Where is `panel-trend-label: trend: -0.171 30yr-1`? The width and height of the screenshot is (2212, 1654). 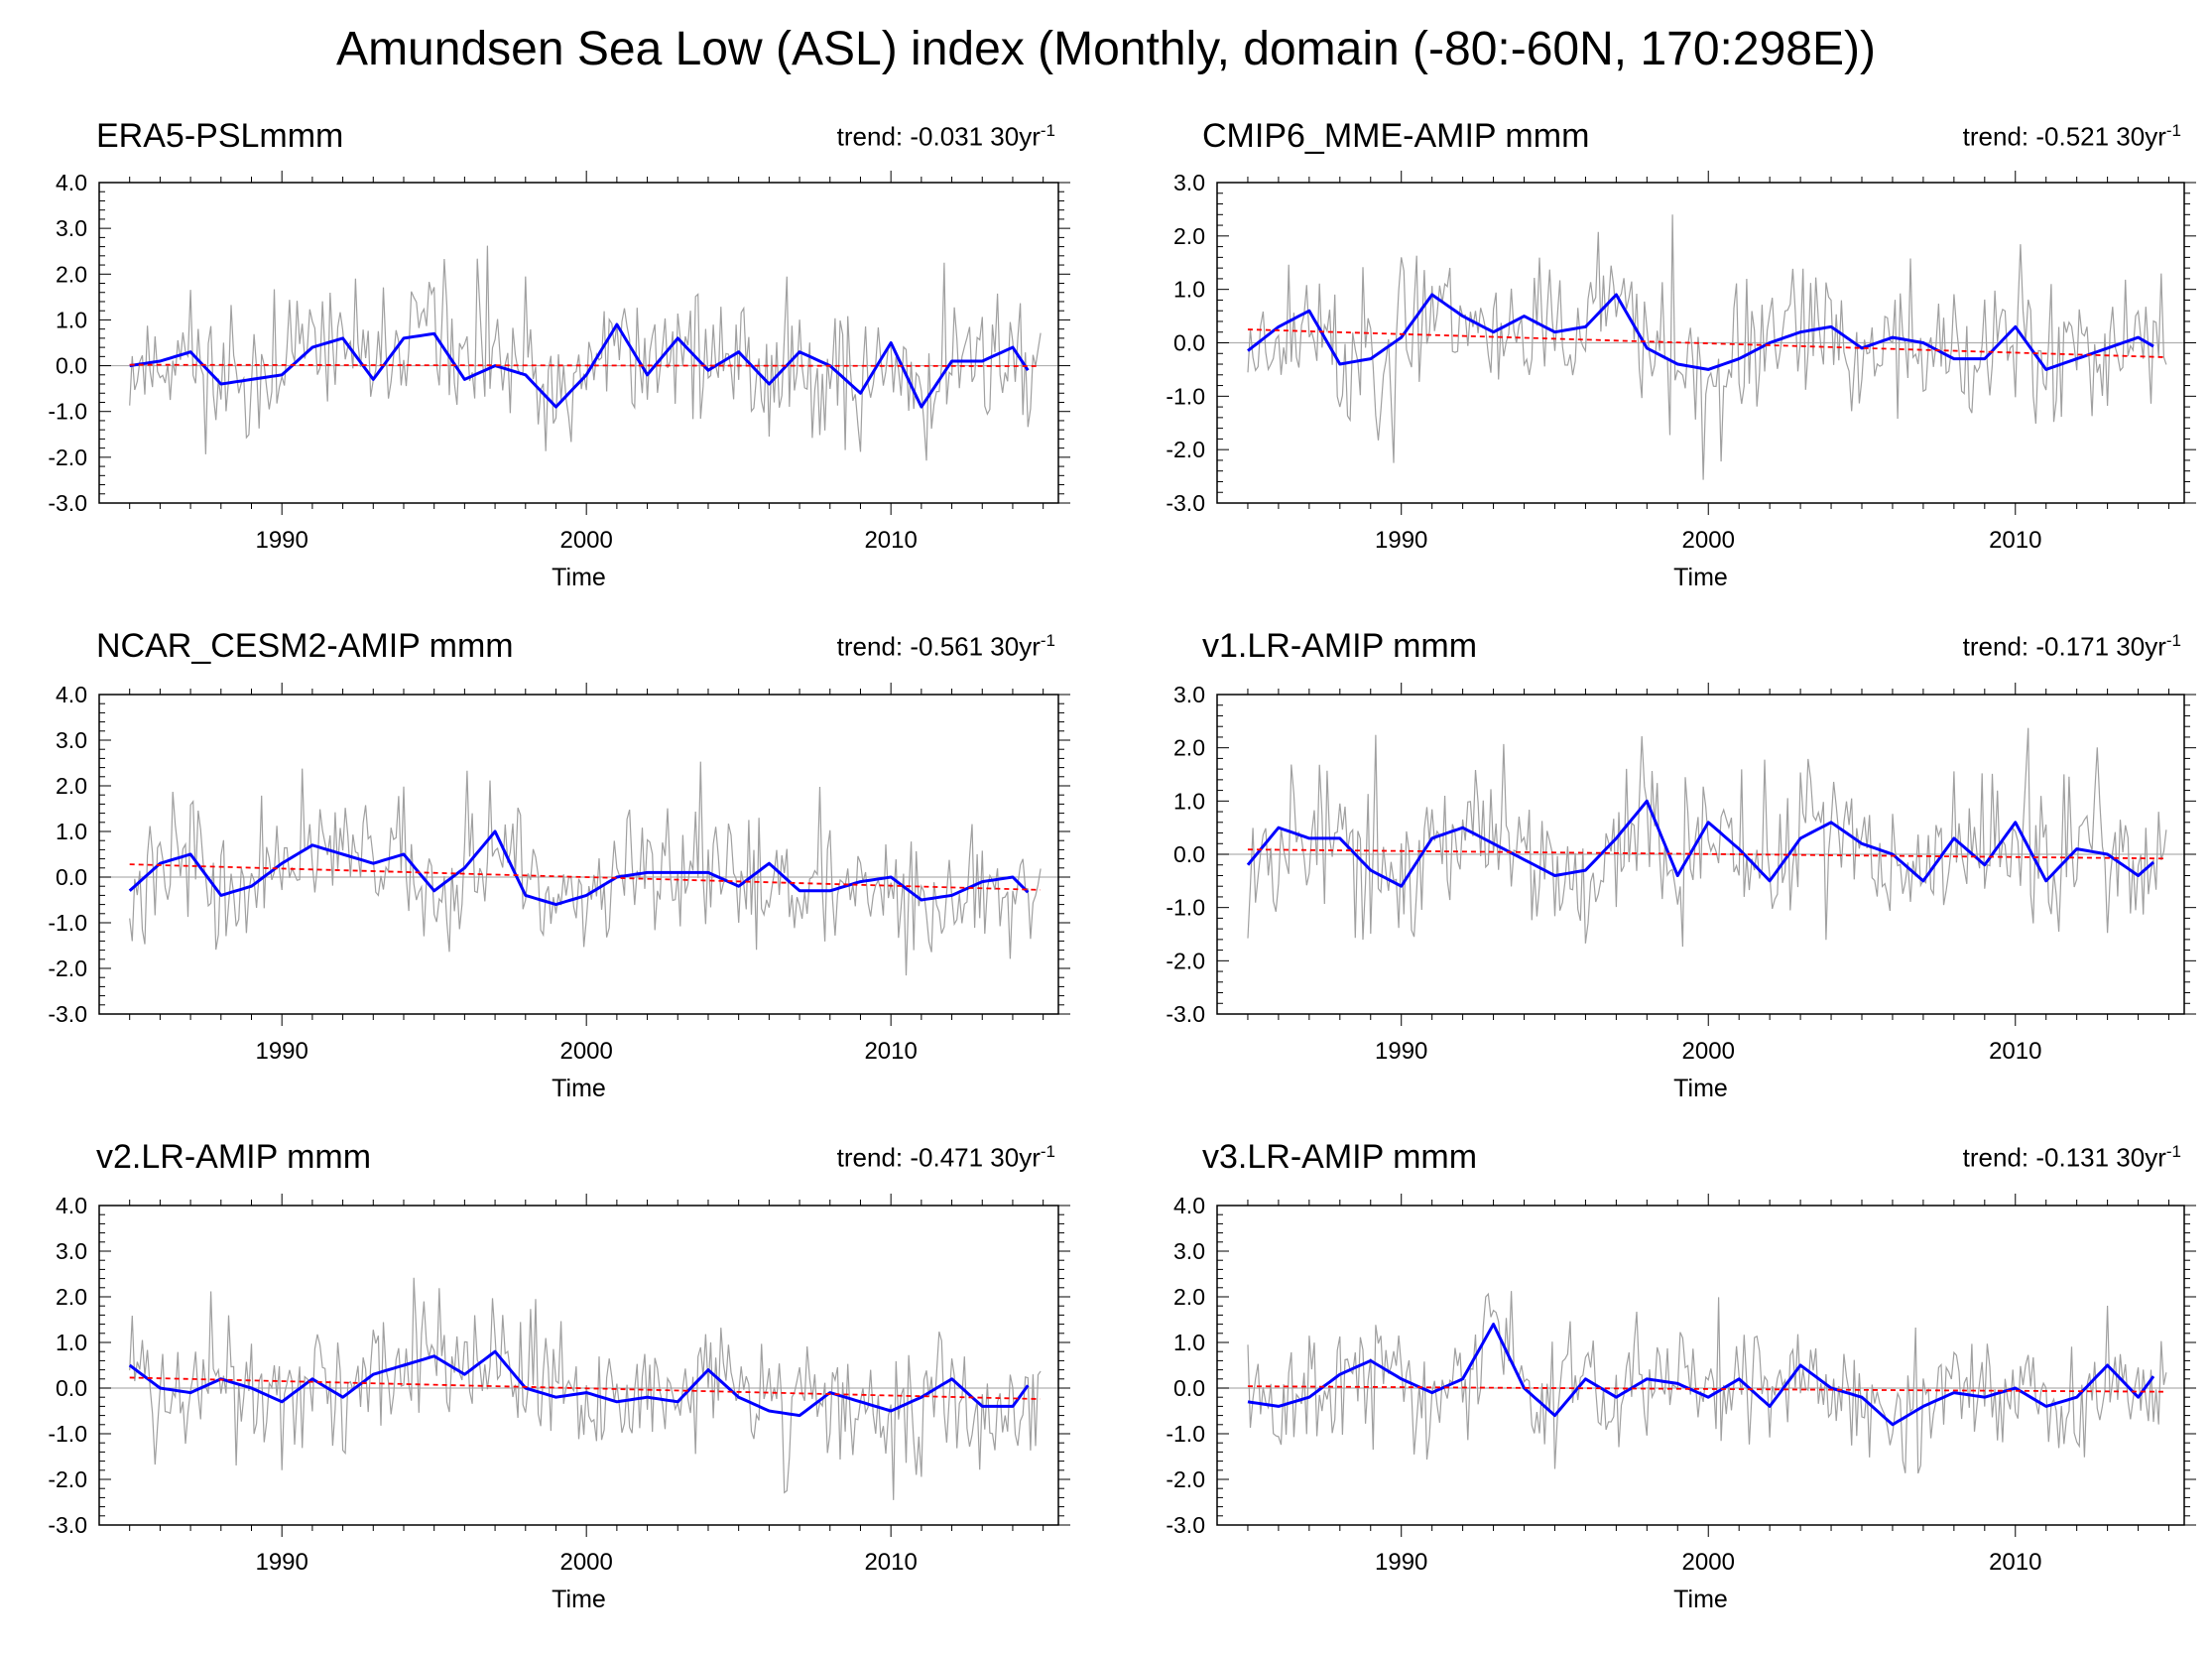
panel-trend-label: trend: -0.171 30yr-1 is located at coordinates (2072, 647).